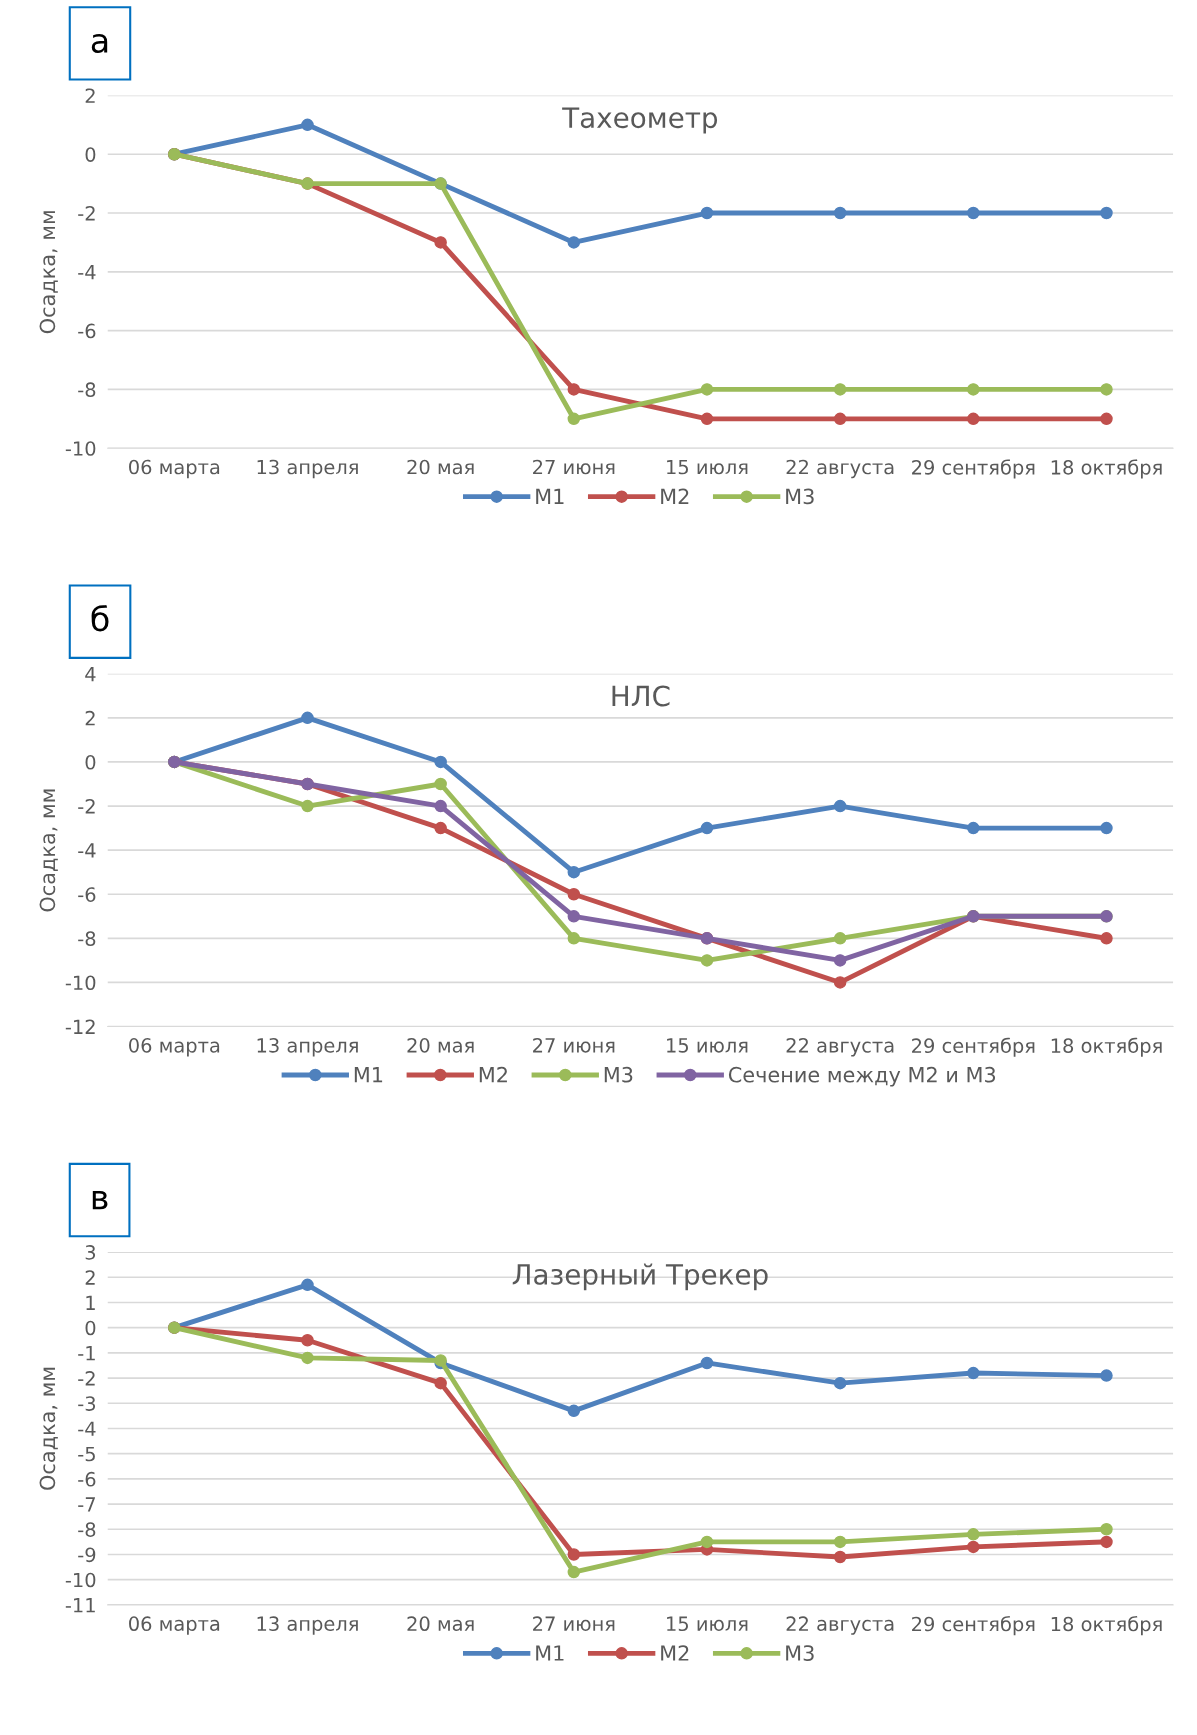 The height and width of the screenshot is (1735, 1197). Describe the element at coordinates (99, 43) in the screenshot. I see `text: а` at that location.